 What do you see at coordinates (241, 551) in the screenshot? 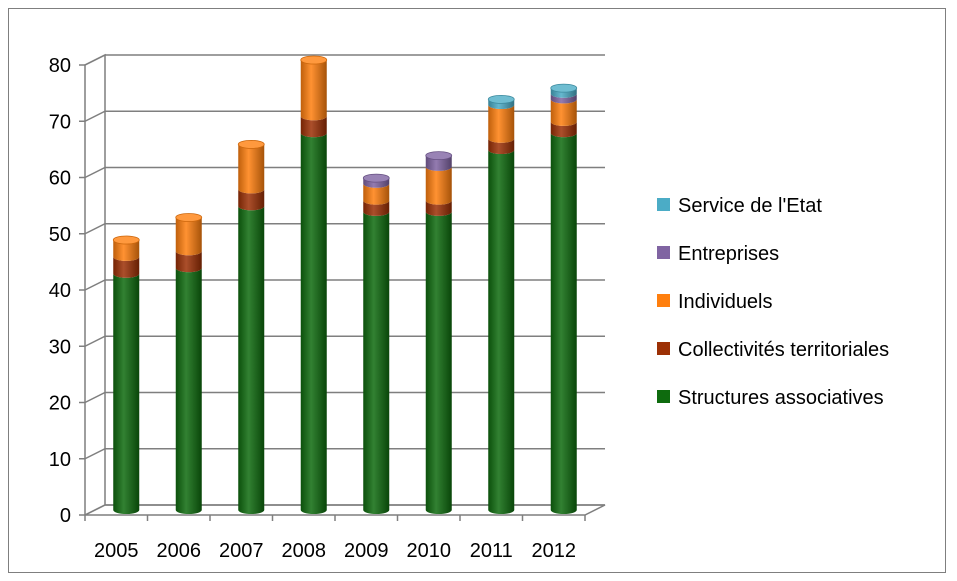
I see `x-tick-label: 2007` at bounding box center [241, 551].